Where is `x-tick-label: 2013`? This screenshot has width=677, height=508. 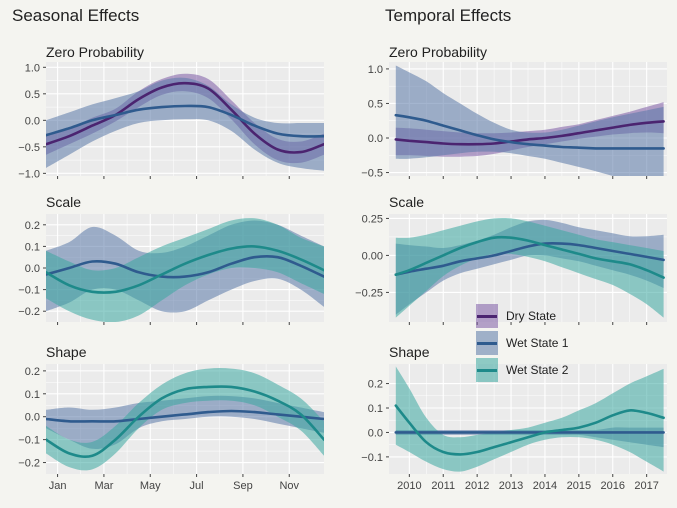 x-tick-label: 2013 is located at coordinates (511, 486).